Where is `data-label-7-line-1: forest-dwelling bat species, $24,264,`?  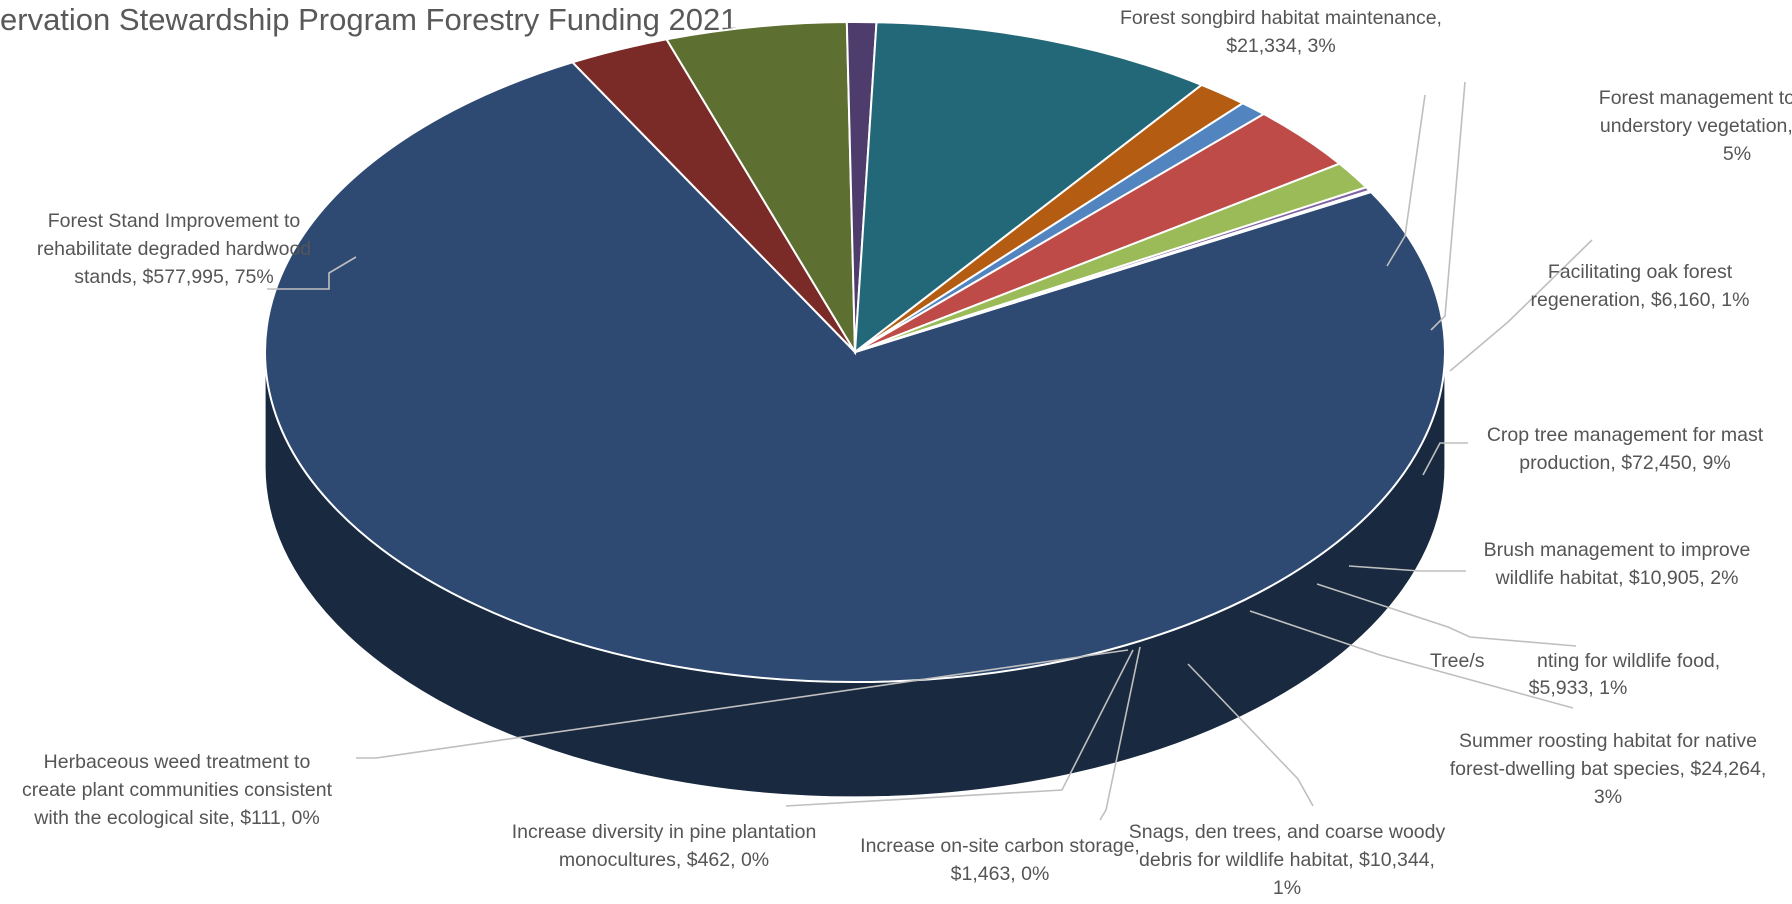 data-label-7-line-1: forest-dwelling bat species, $24,264, is located at coordinates (1608, 769).